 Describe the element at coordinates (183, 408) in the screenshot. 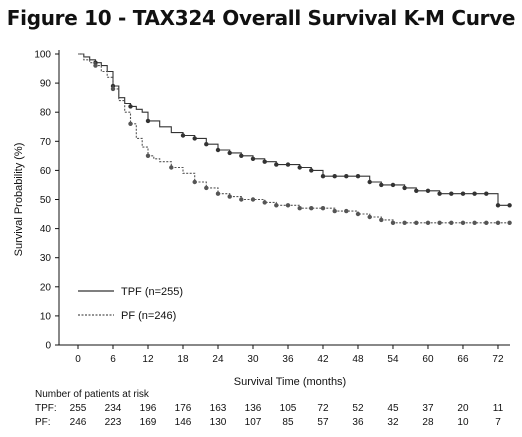

I see `risk-cell: 176` at that location.